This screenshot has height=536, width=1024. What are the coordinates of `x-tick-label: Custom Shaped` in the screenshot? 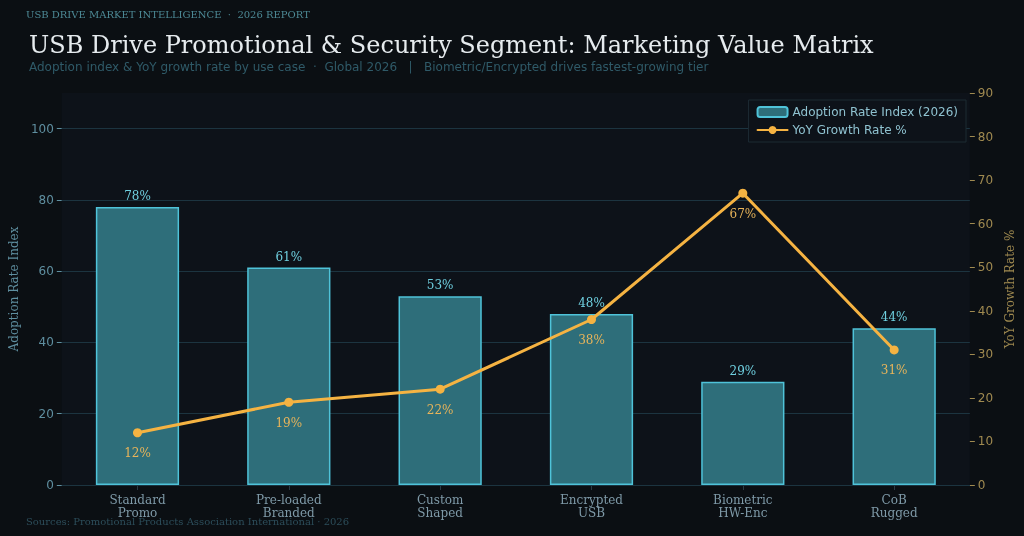 It's located at (440, 506).